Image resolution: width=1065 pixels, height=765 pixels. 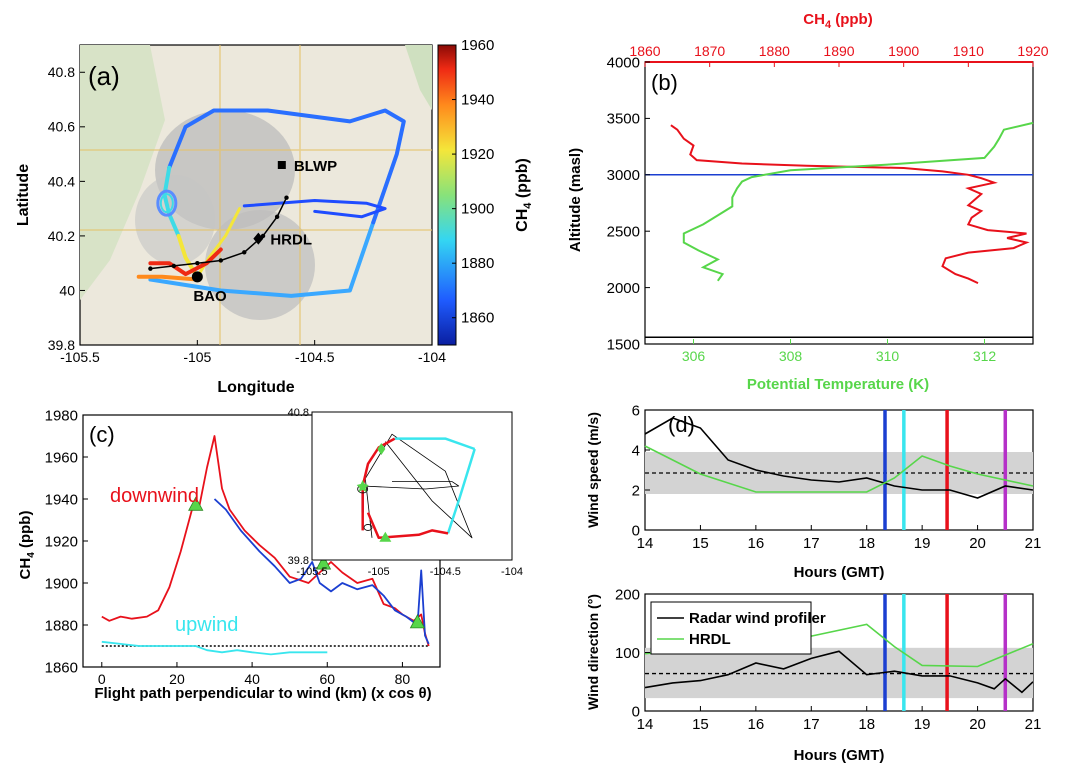 I want to click on inset-map, so click(x=412, y=486).